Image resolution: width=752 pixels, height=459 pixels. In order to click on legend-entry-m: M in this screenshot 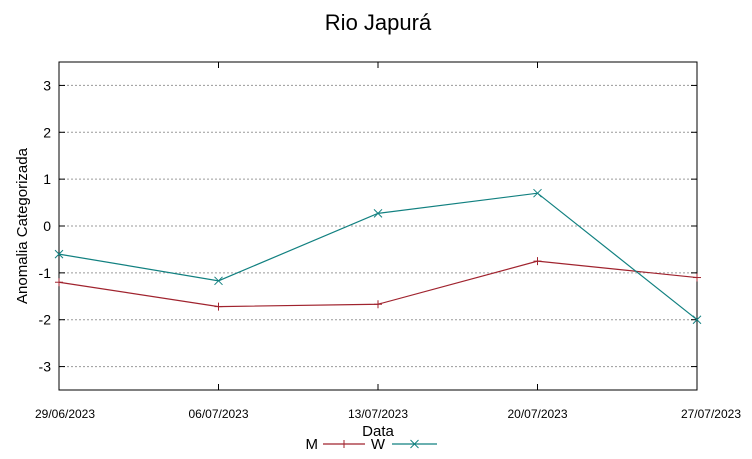, I will do `click(335, 444)`.